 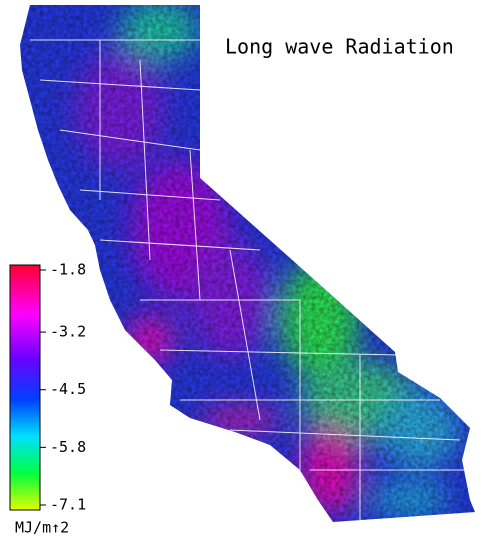 What do you see at coordinates (339, 47) in the screenshot?
I see `map-title: Long wave Radiation` at bounding box center [339, 47].